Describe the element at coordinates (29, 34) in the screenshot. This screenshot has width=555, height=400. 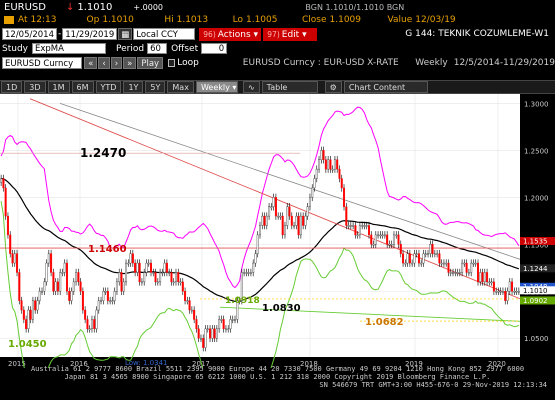
I see `start-date-field: 12/05/2014` at that location.